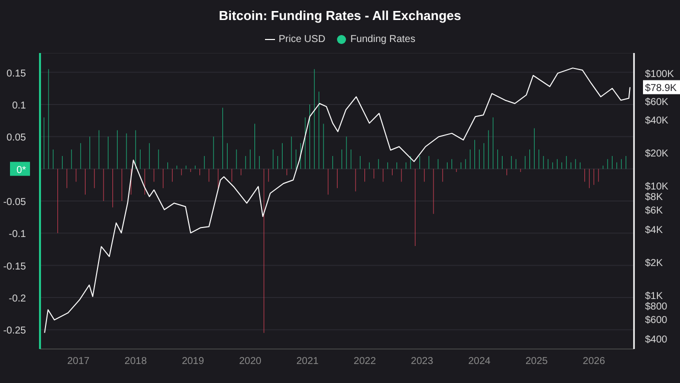 The image size is (680, 383). Describe the element at coordinates (657, 186) in the screenshot. I see `y2-tick-label: $10K` at that location.